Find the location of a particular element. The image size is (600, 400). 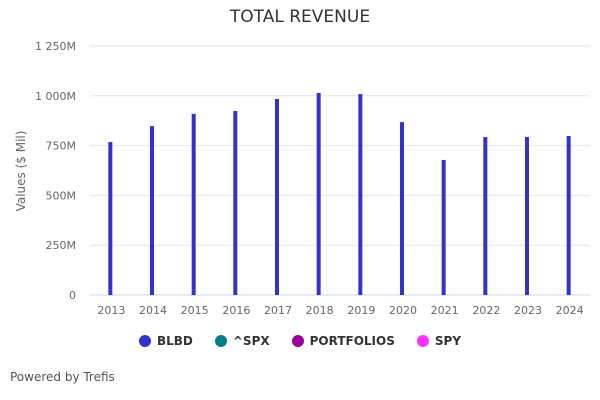

legend-item-blbd: BLBD is located at coordinates (165, 341).